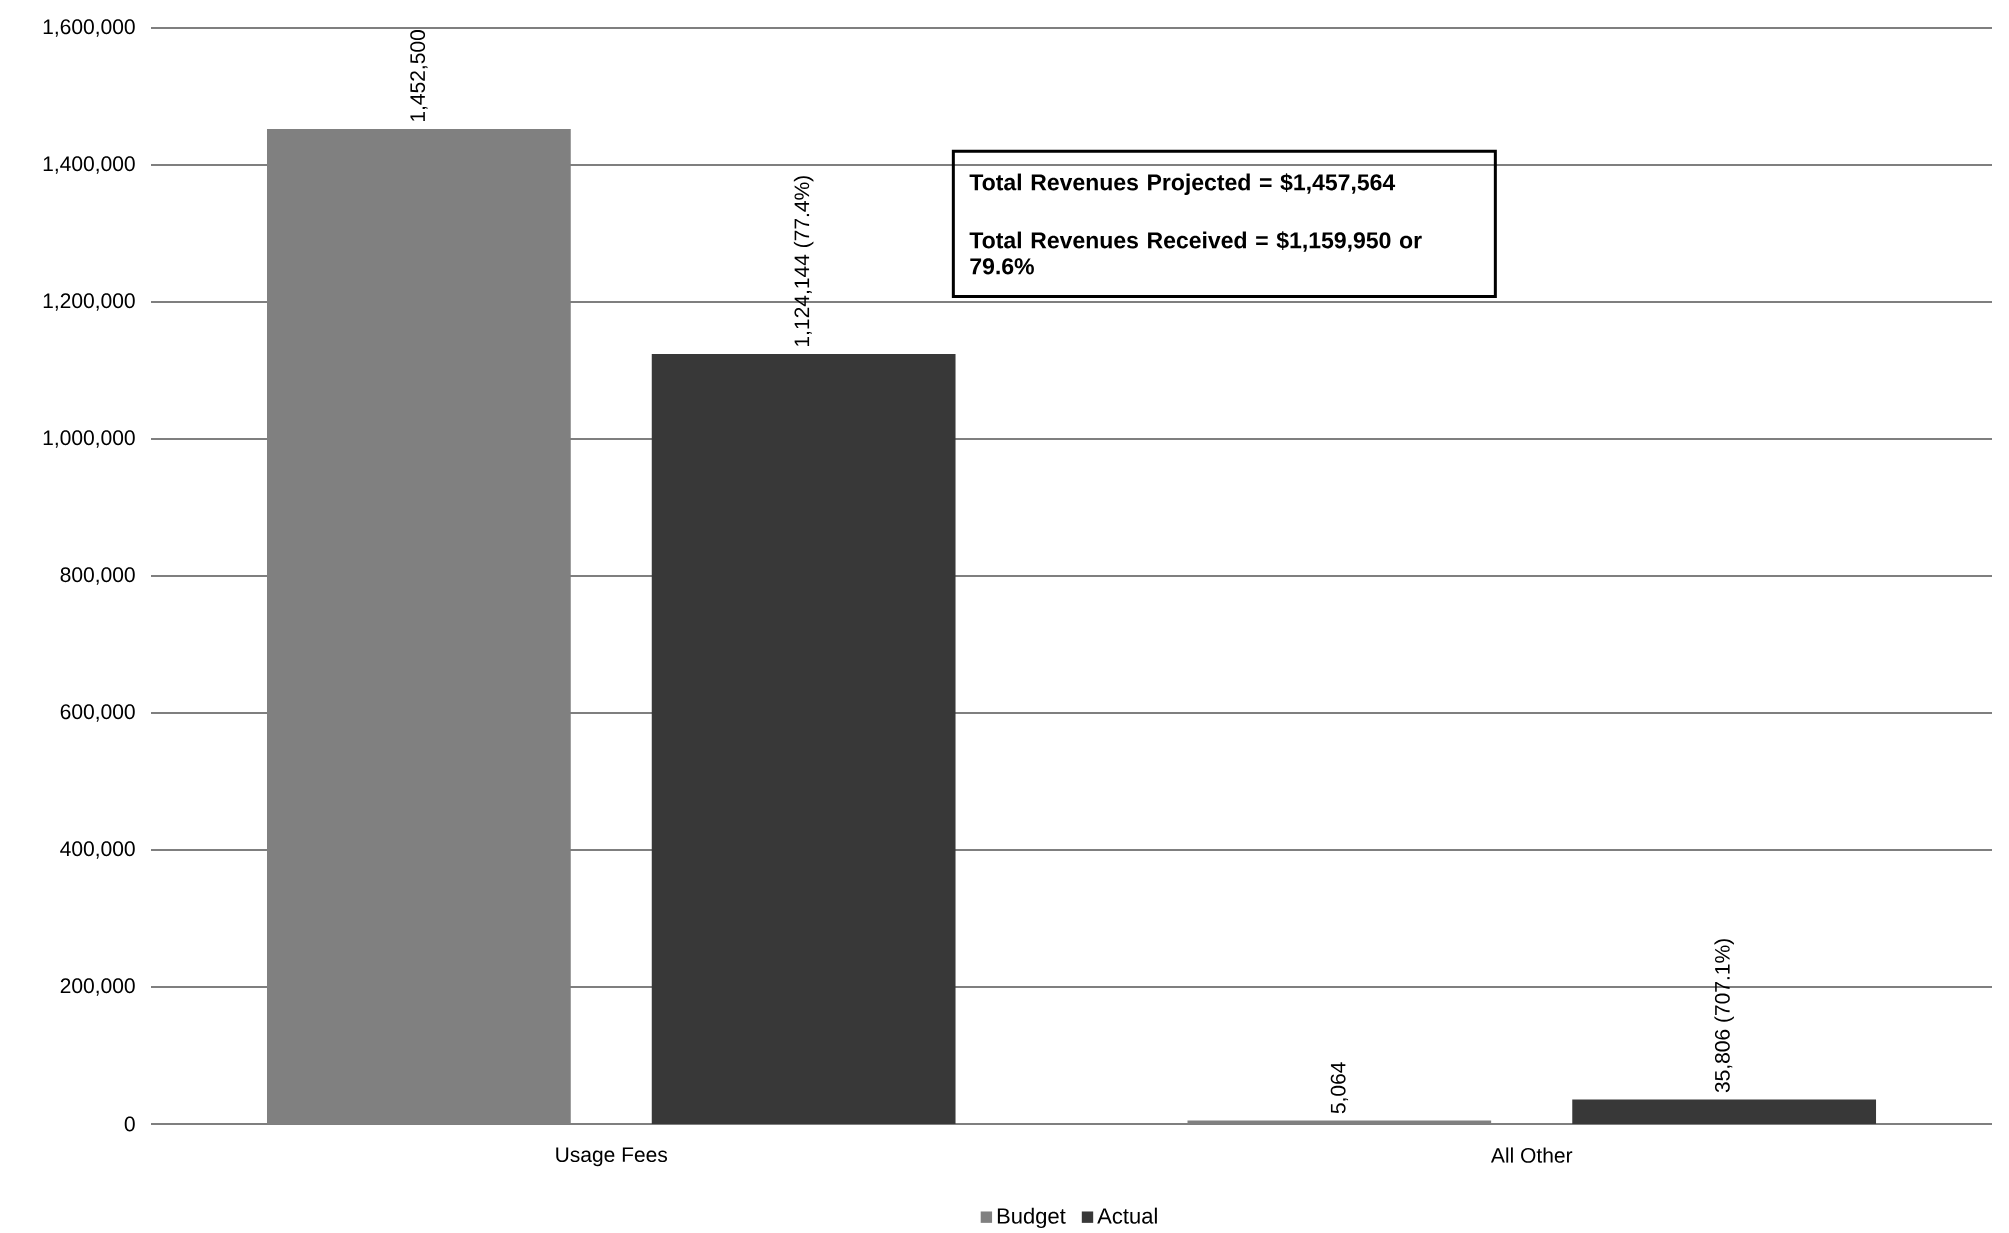 The height and width of the screenshot is (1233, 2009). I want to click on y-tick-label: 800,000, so click(97, 576).